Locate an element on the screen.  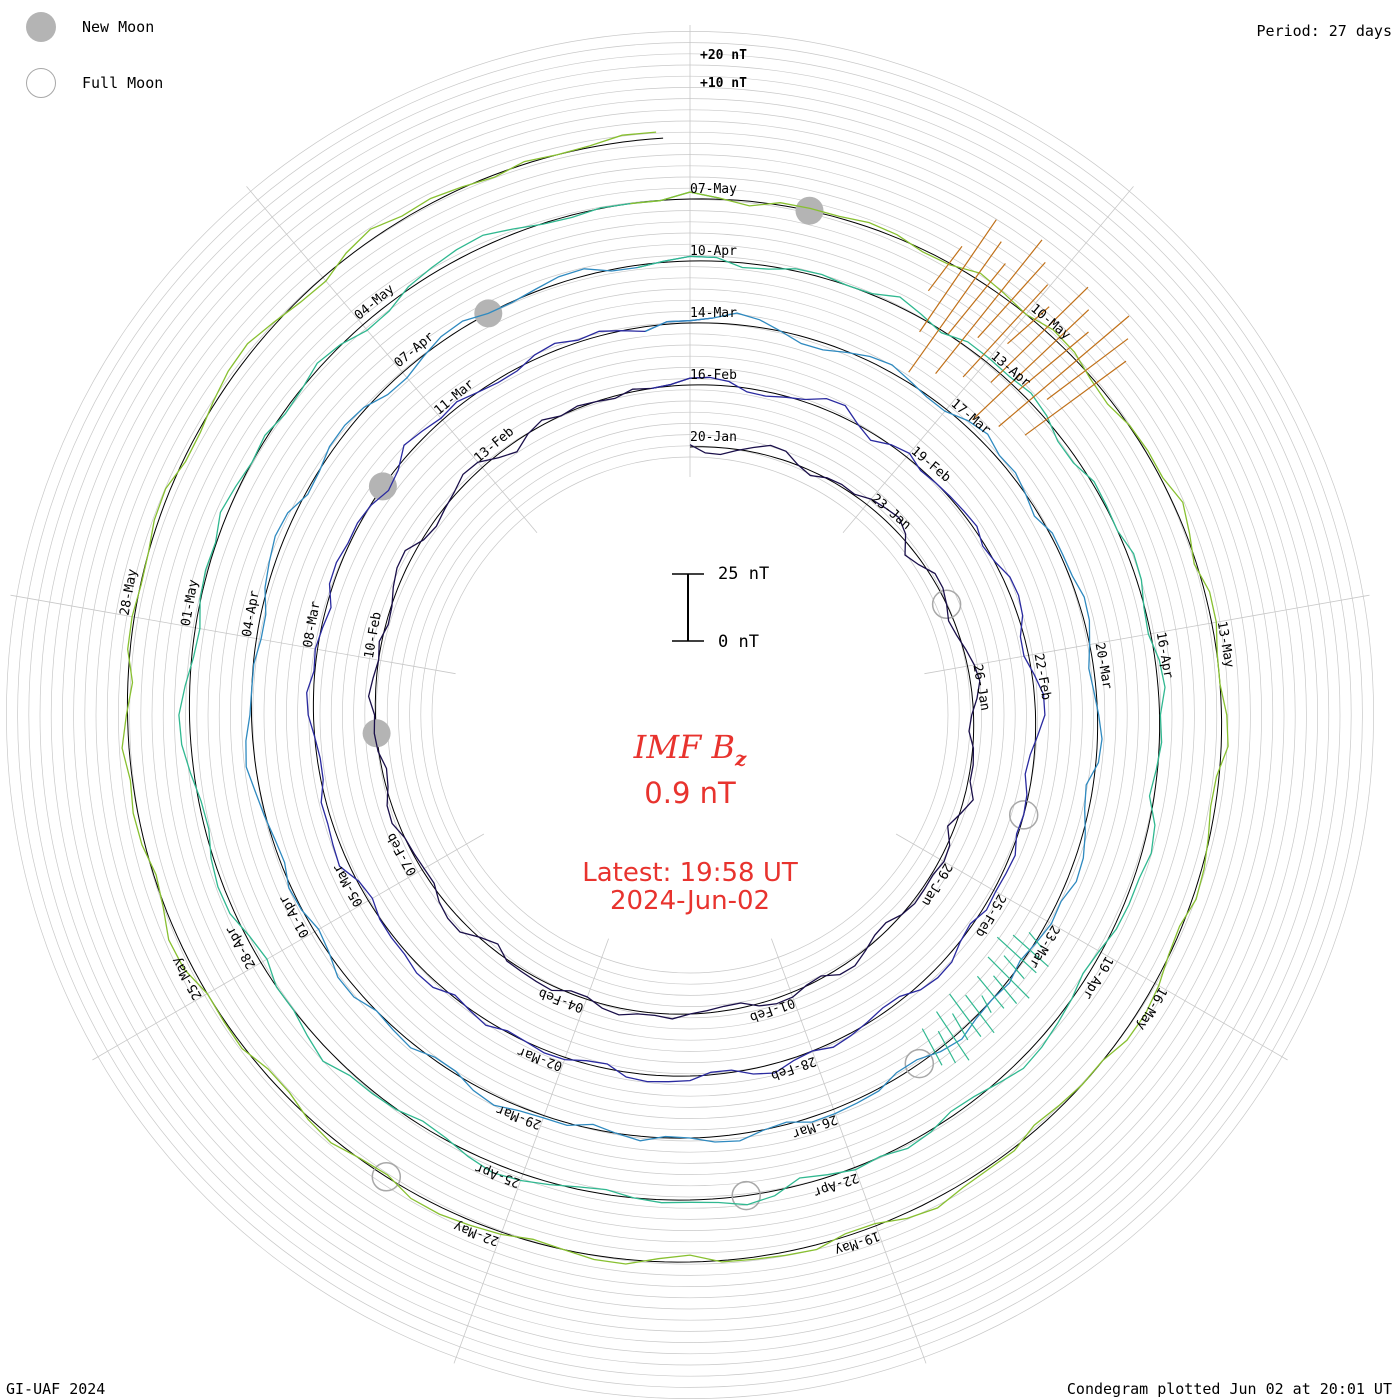
date-label: 23-Jan is located at coordinates (891, 512).